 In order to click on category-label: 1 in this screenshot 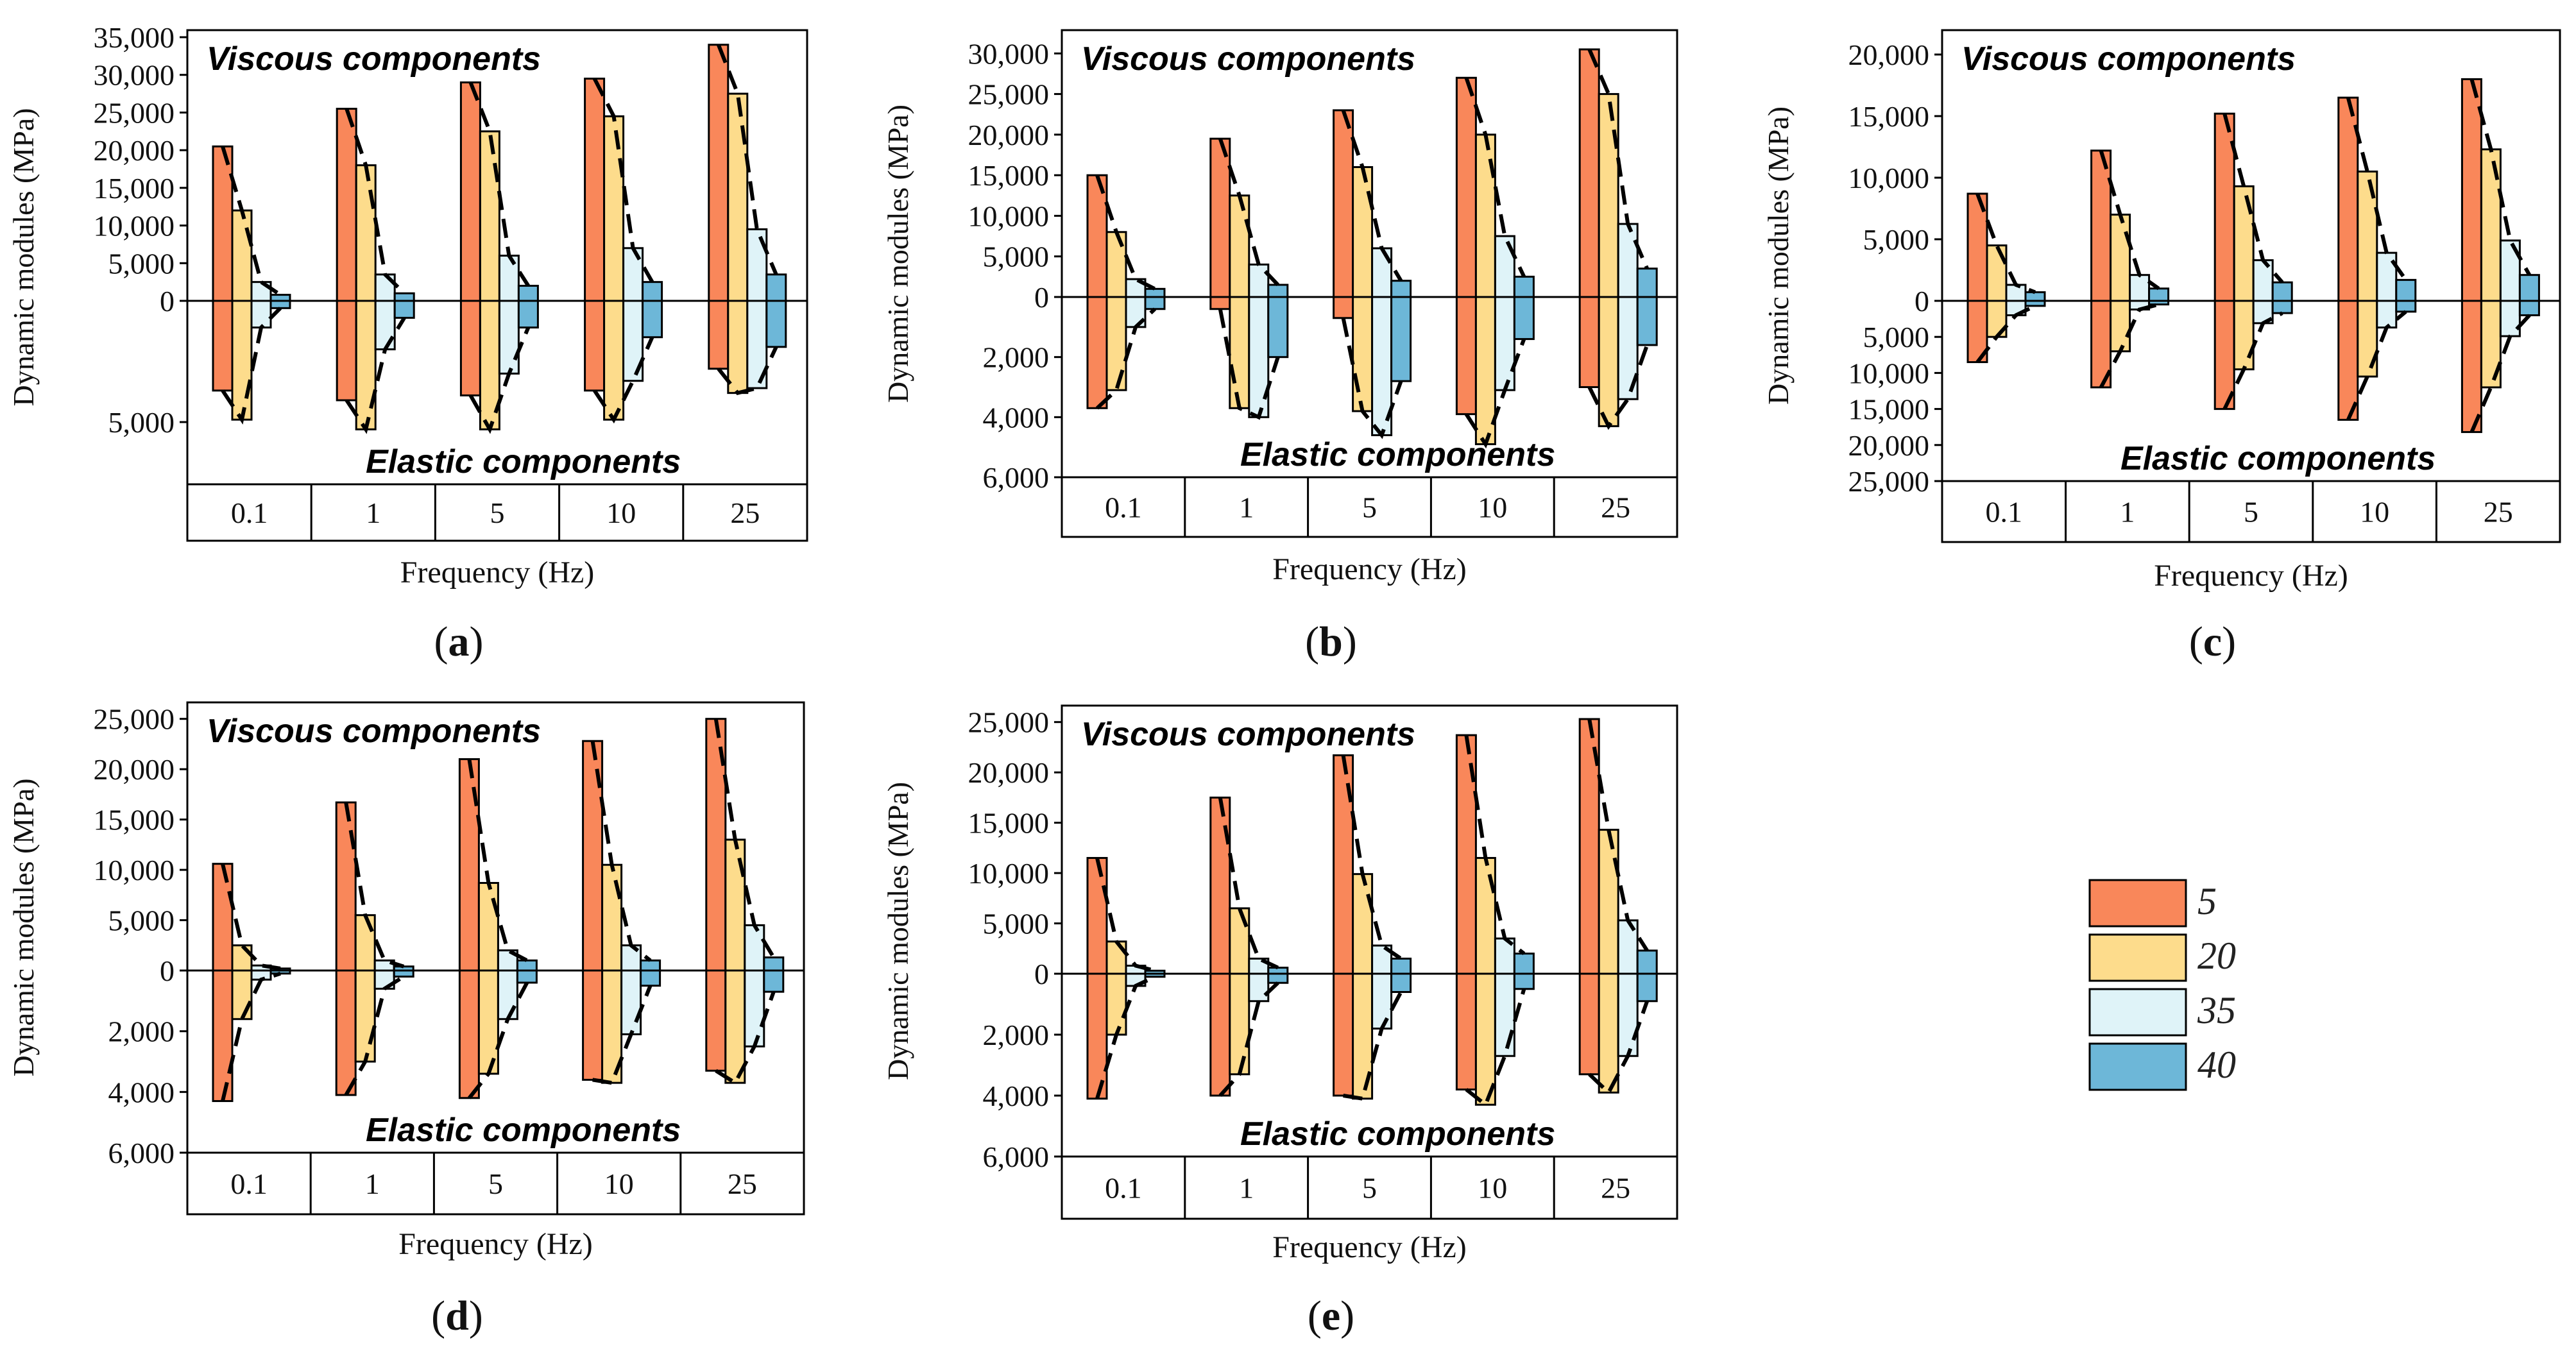, I will do `click(1246, 507)`.